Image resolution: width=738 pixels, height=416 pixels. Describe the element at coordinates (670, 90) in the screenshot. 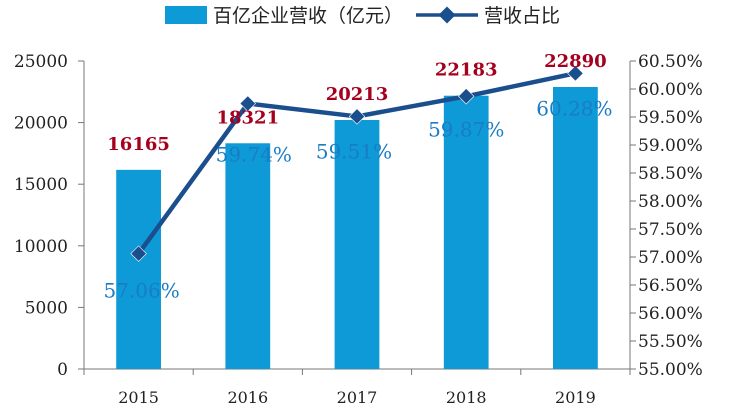

I see `y-right-tick-label: 60.00%` at that location.